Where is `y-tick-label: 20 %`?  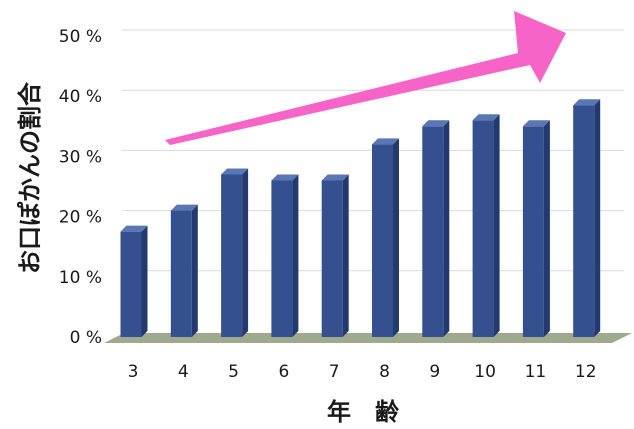 y-tick-label: 20 % is located at coordinates (80, 218).